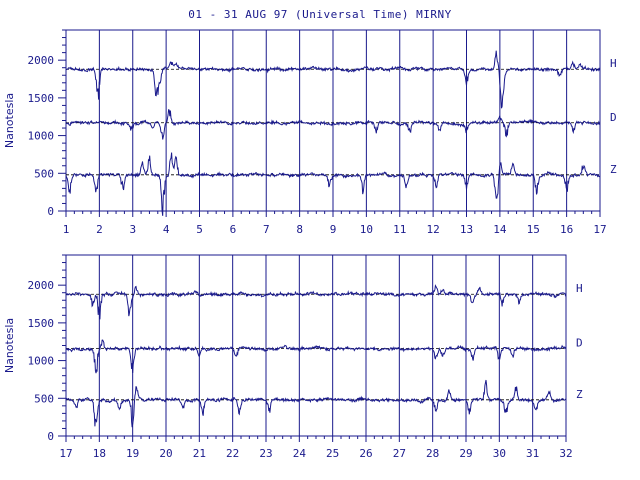 The height and width of the screenshot is (480, 640). I want to click on x-tick-label: 19, so click(132, 453).